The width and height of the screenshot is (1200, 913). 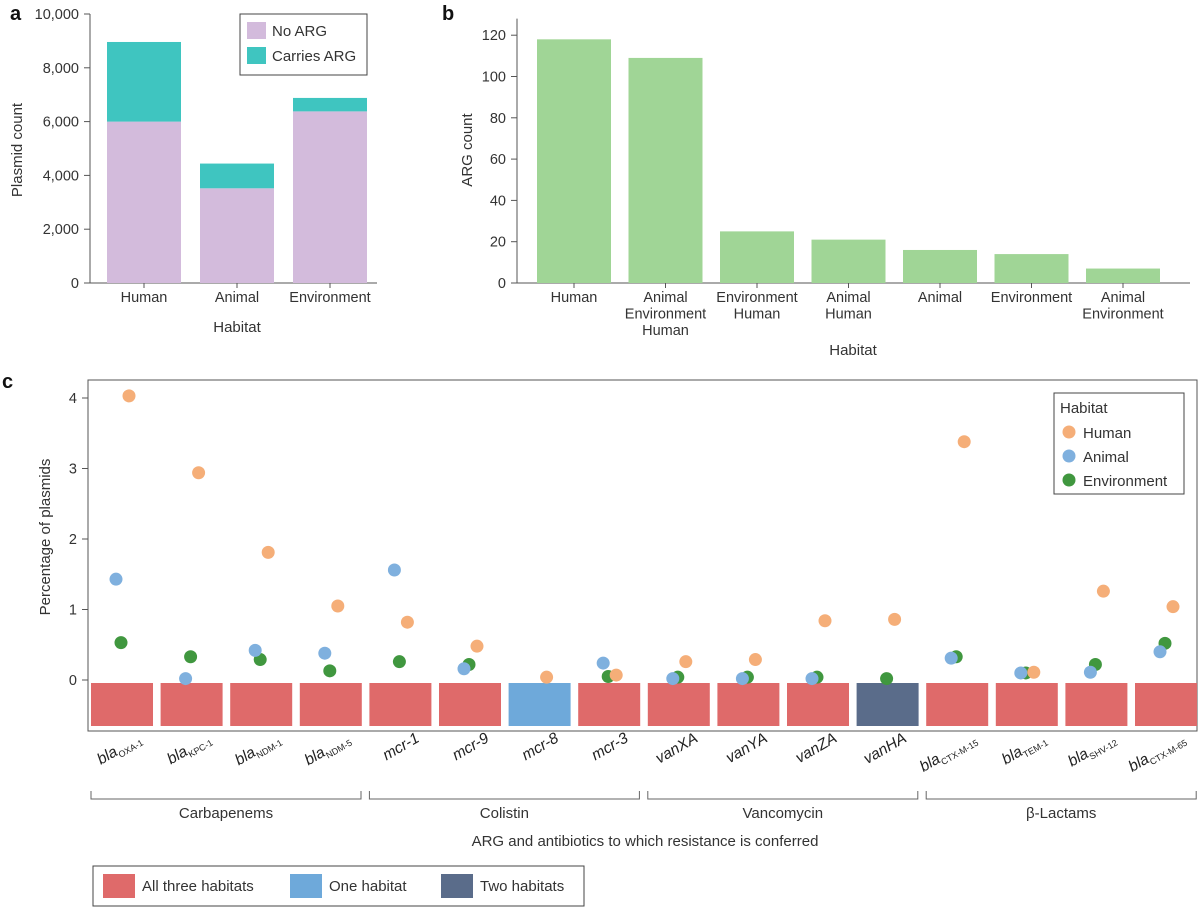 I want to click on legend-label-environment: Environment, so click(x=1125, y=481).